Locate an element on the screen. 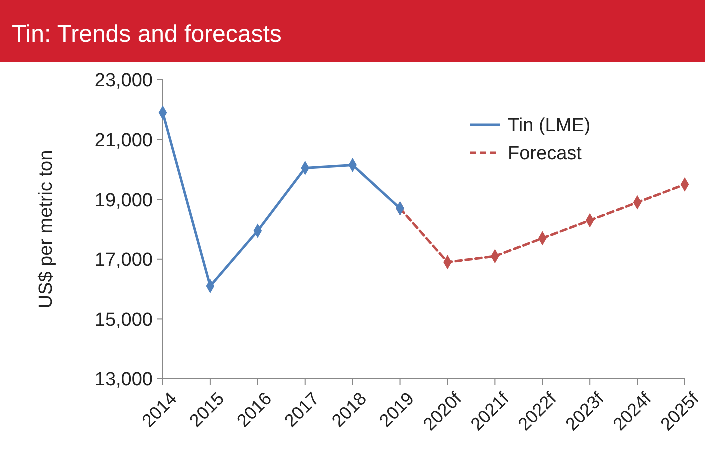 The image size is (705, 462). chart-title: Tin: Trends and forecasts is located at coordinates (147, 34).